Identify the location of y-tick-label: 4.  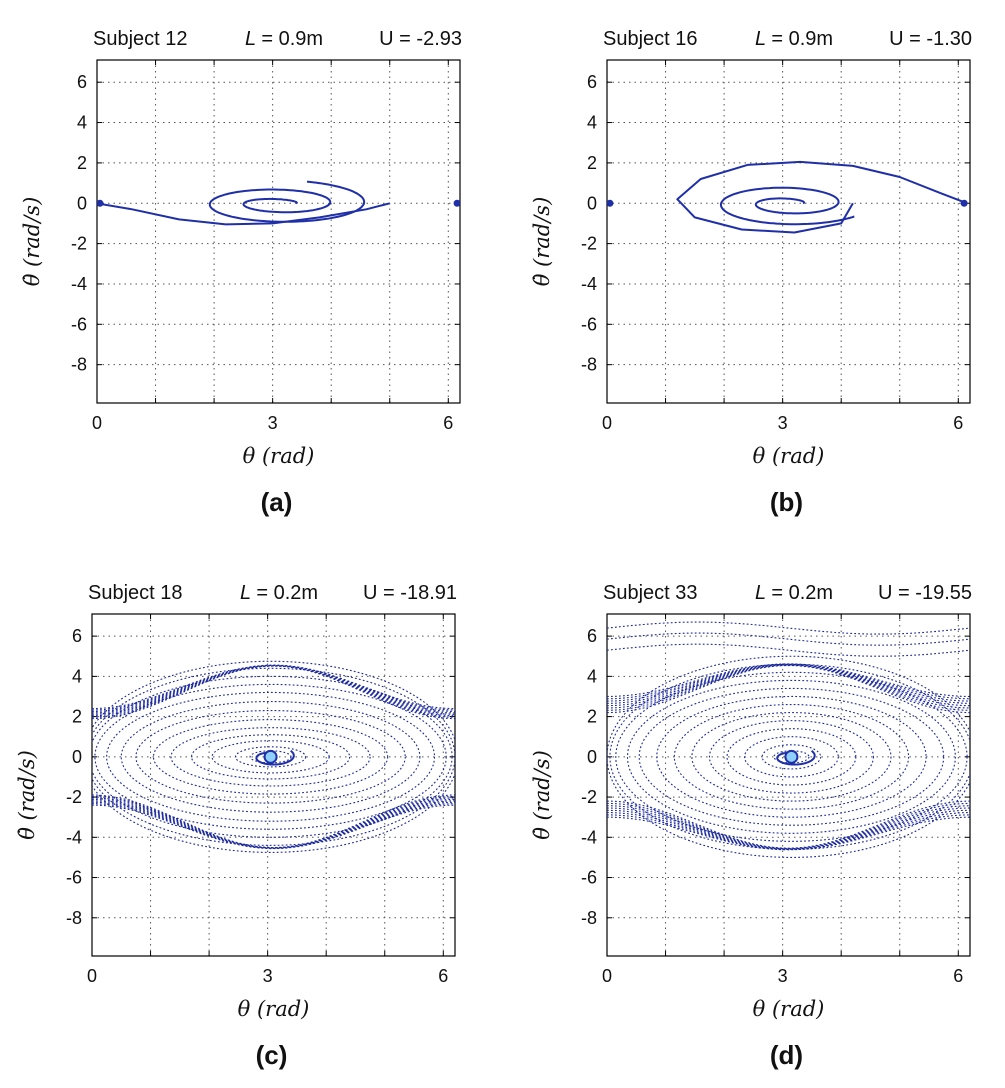
(592, 676).